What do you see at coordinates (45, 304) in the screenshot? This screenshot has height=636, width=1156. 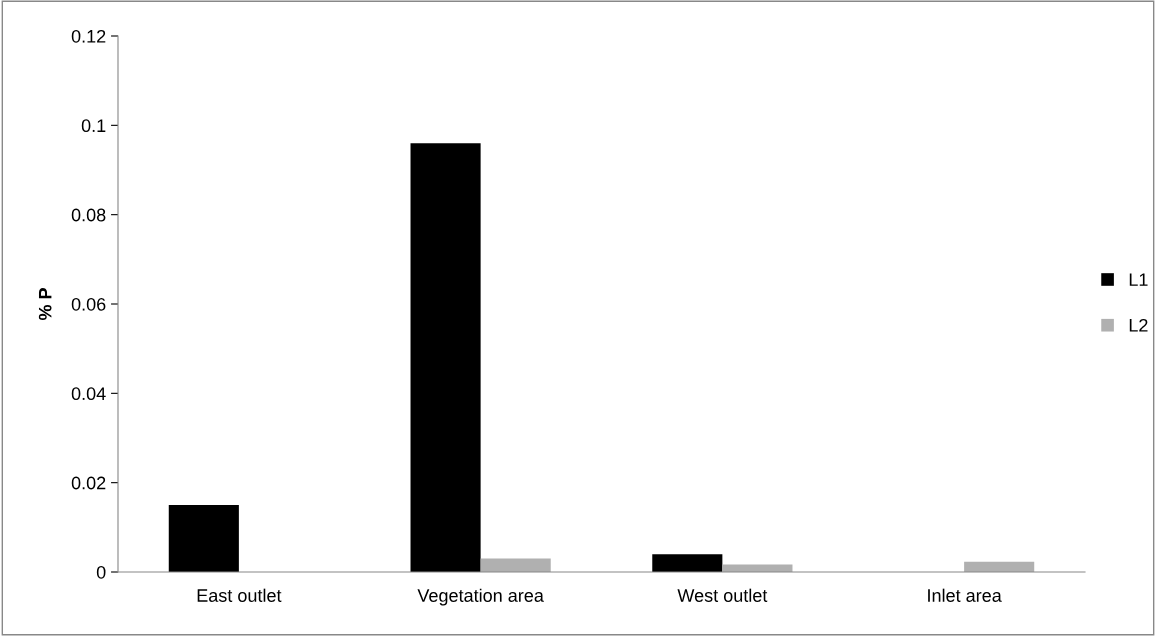 I see `y-axis-title: % P` at bounding box center [45, 304].